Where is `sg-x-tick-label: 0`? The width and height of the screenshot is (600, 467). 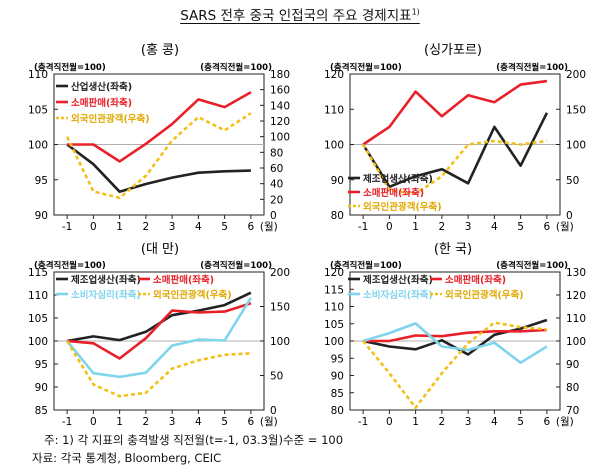 sg-x-tick-label: 0 is located at coordinates (389, 227).